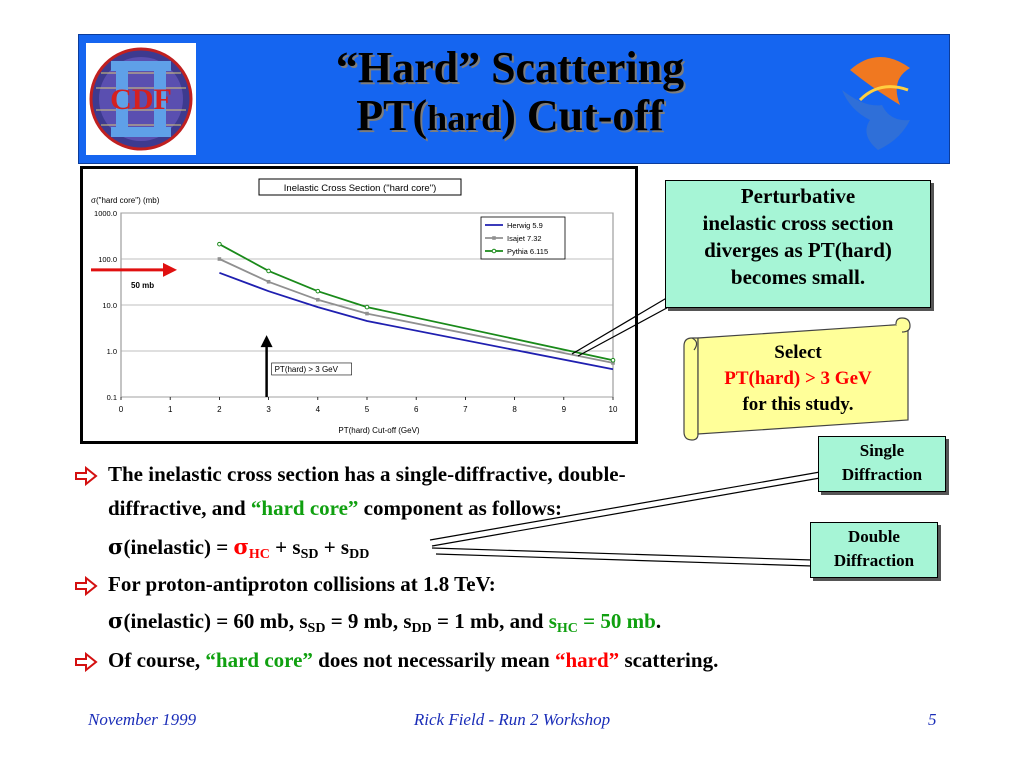  I want to click on x-axis-label: PT(hard) Cut-off (GeV), so click(379, 430).